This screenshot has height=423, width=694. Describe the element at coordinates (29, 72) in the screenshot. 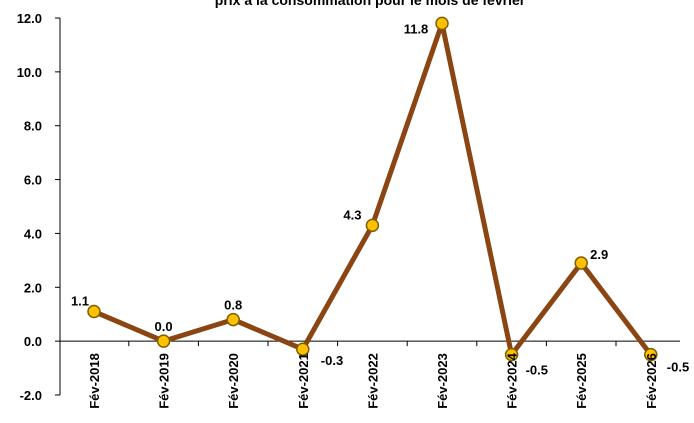

I see `y-tick-label: 10.0` at that location.